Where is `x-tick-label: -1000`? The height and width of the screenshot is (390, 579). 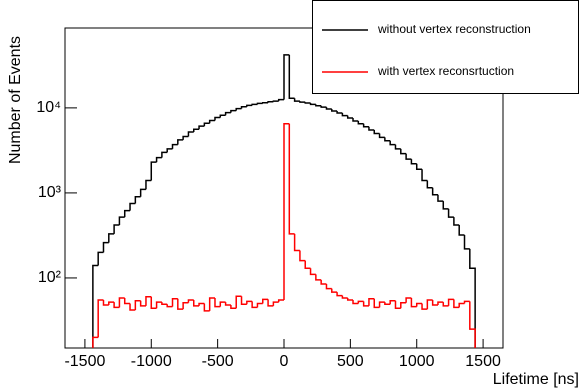
x-tick-label: -1000 is located at coordinates (151, 361).